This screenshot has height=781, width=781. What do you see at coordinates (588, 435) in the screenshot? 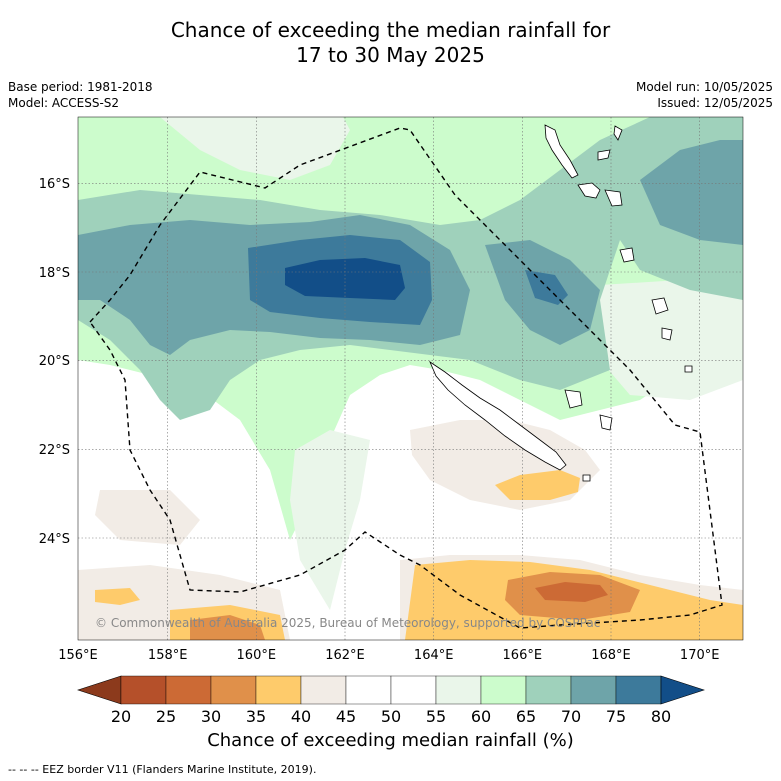
I see `loyalty-islands` at bounding box center [588, 435].